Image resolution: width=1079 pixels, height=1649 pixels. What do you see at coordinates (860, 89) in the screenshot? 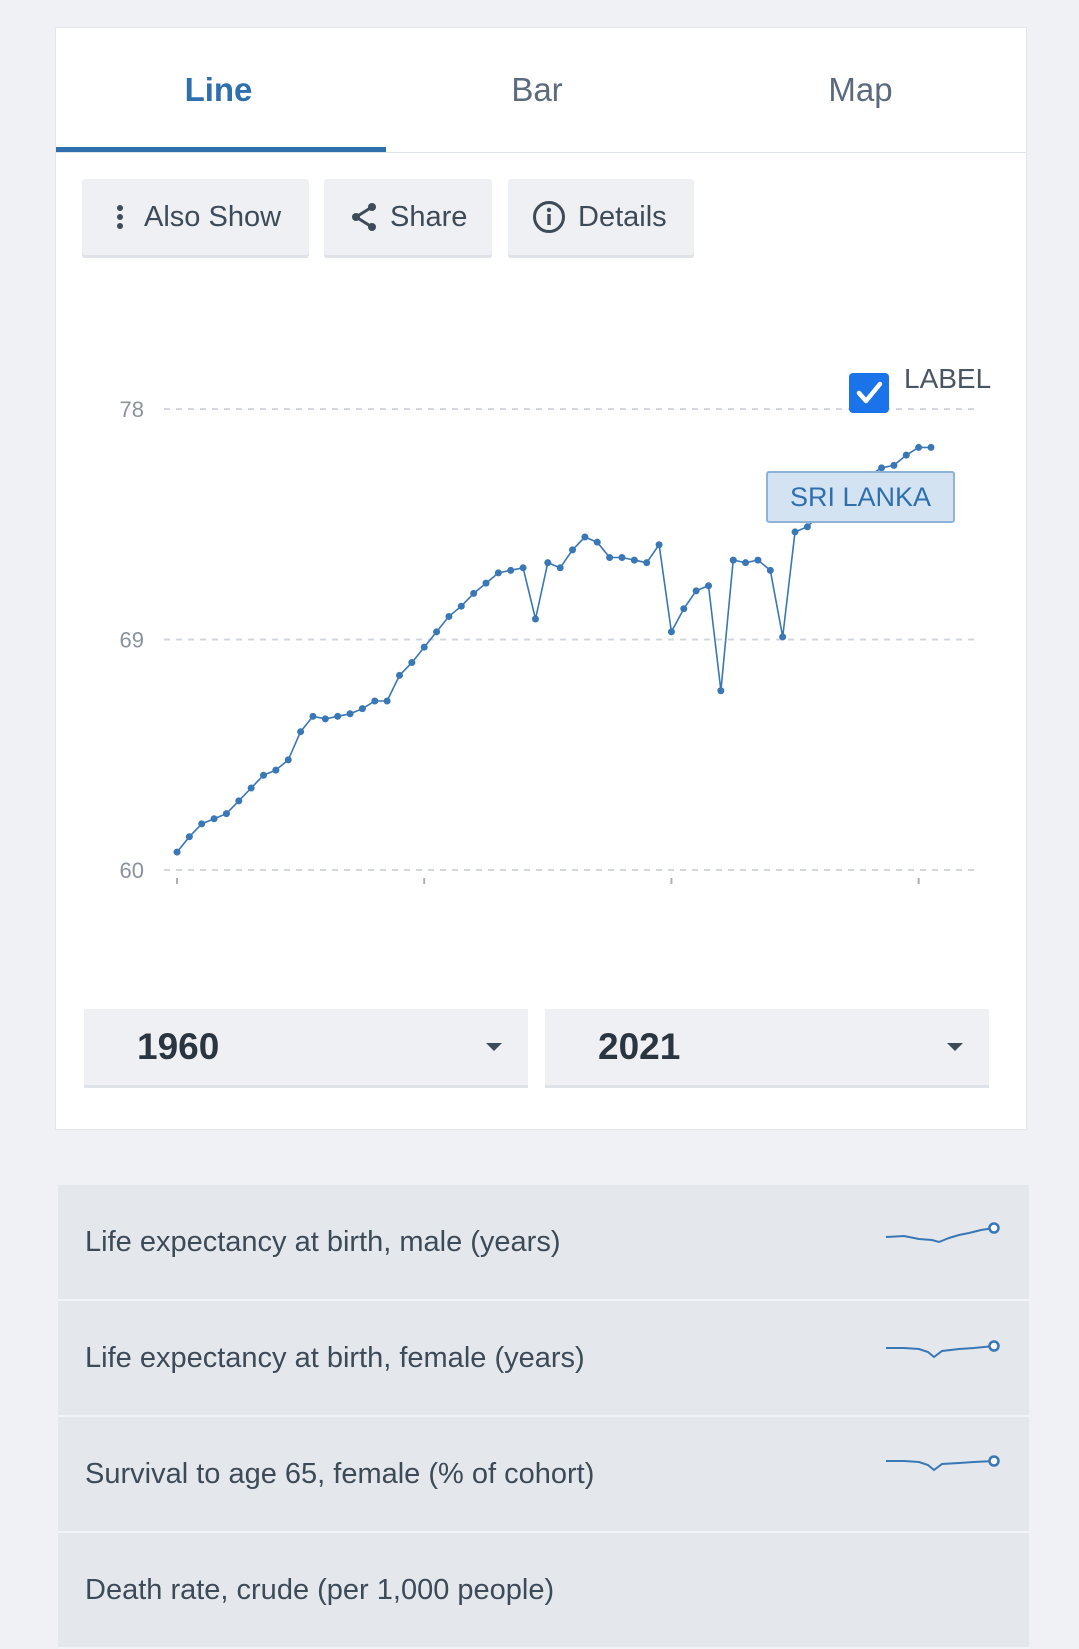
I see `tab-map: Map` at bounding box center [860, 89].